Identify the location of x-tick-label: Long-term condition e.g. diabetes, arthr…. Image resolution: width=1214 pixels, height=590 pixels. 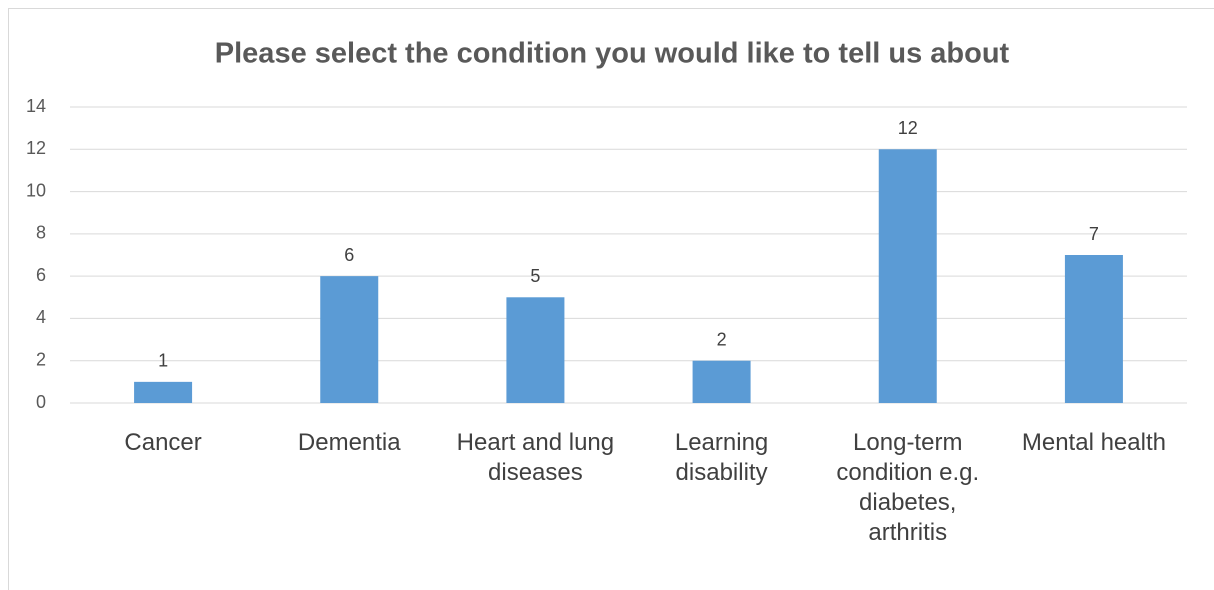
(908, 487).